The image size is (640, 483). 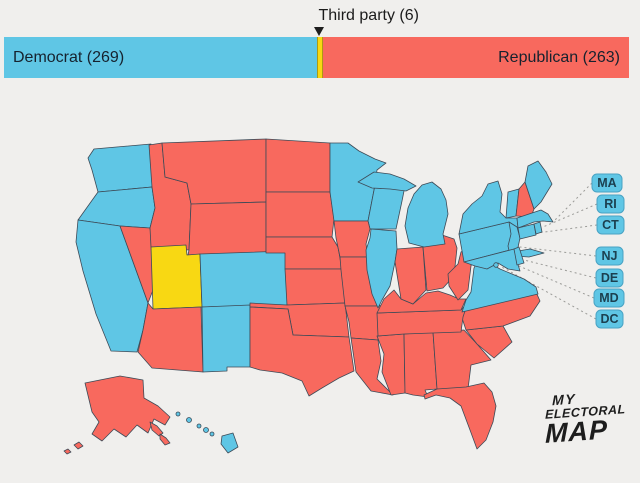 What do you see at coordinates (422, 319) in the screenshot?
I see `state-tn` at bounding box center [422, 319].